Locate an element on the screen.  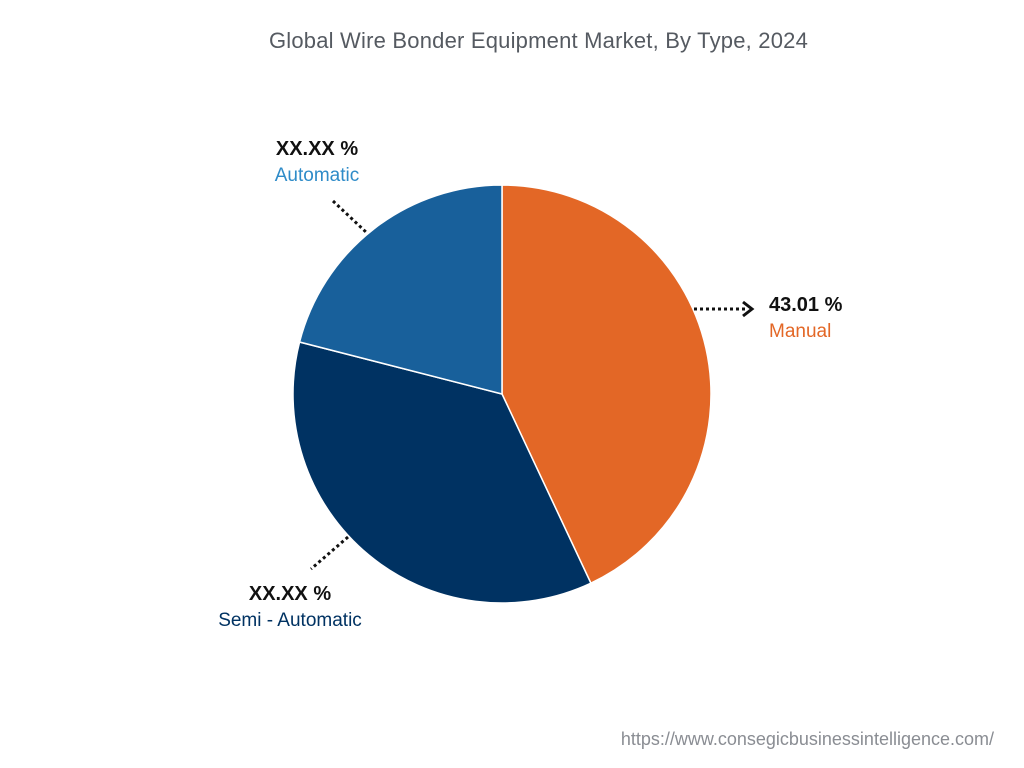
pie-slice-semi-automatic is located at coordinates (442, 472).